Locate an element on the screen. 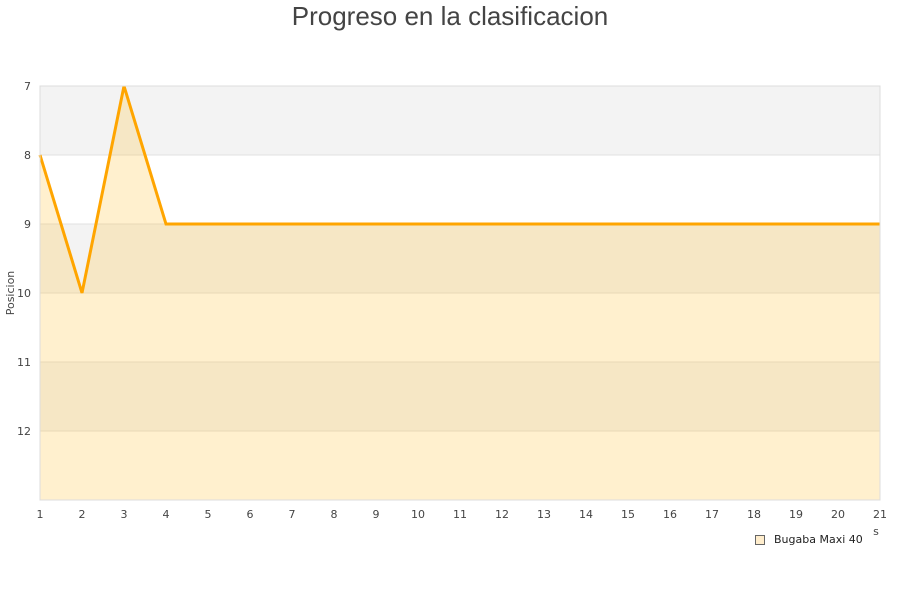 The width and height of the screenshot is (900, 600). x-tick-label: 6 is located at coordinates (250, 514).